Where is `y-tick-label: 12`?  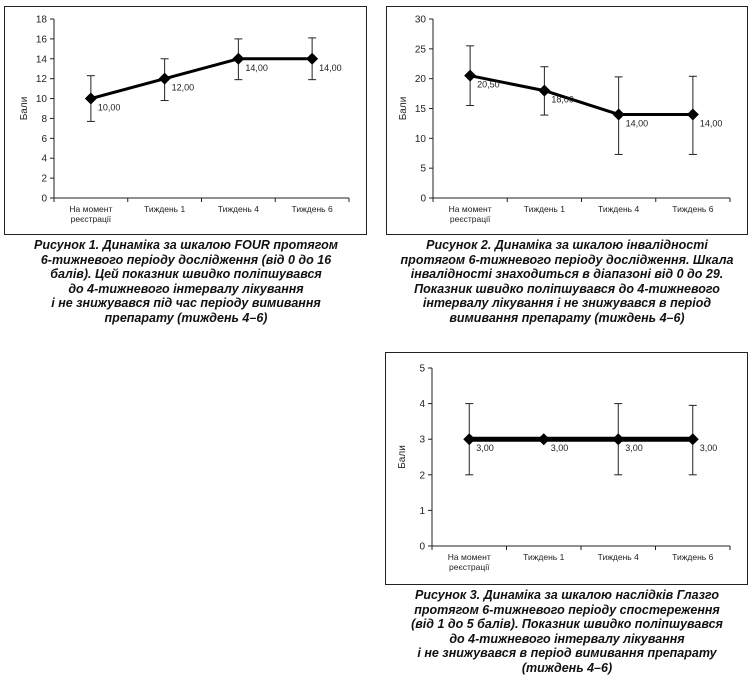 y-tick-label: 12 is located at coordinates (42, 79).